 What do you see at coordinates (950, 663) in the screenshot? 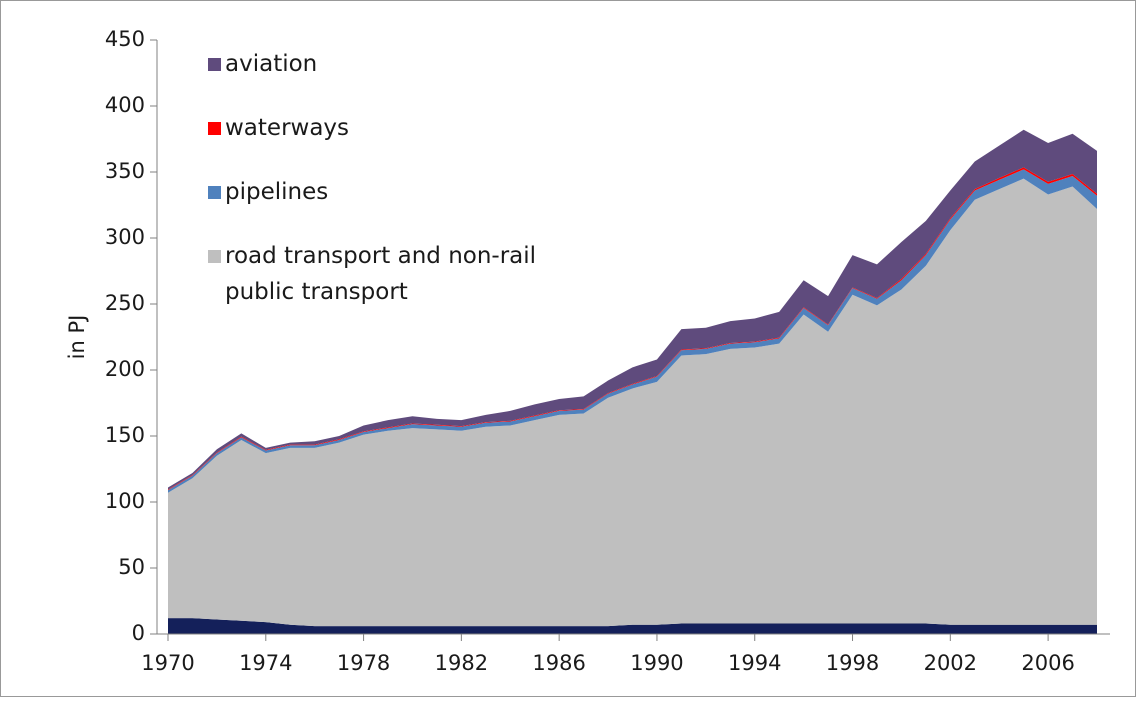
I see `x-tick-label: 2002` at bounding box center [950, 663].